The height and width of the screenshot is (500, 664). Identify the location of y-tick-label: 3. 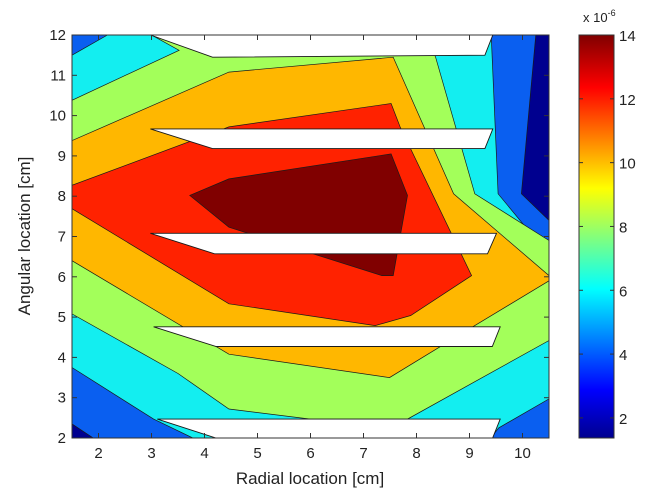
(62, 398).